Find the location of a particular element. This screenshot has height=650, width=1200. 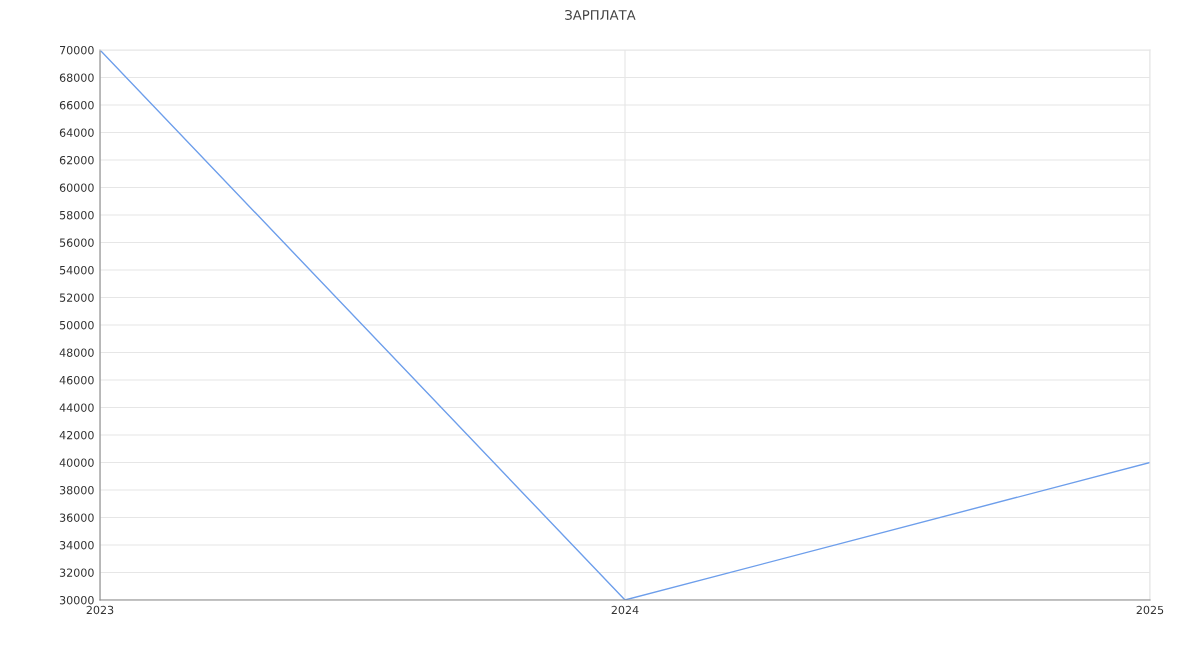

y-tick-label: 40000 is located at coordinates (76, 462).